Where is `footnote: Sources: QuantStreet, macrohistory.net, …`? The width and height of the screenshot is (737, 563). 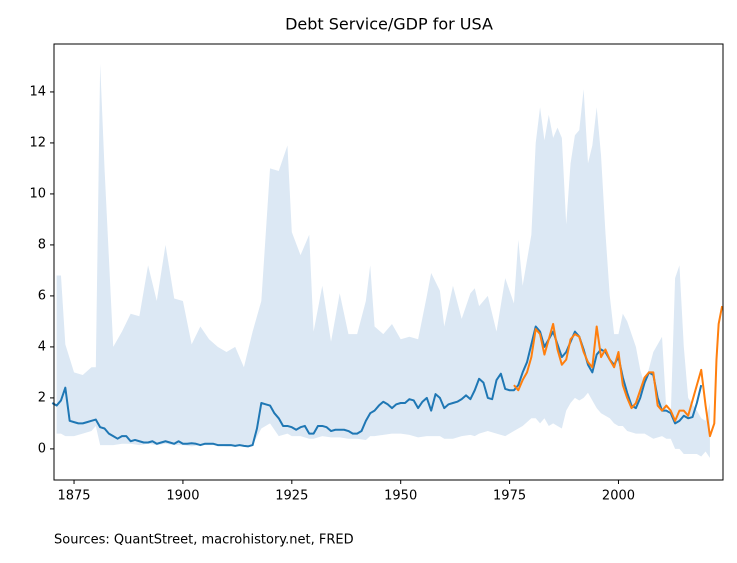 footnote: Sources: QuantStreet, macrohistory.net, … is located at coordinates (204, 540).